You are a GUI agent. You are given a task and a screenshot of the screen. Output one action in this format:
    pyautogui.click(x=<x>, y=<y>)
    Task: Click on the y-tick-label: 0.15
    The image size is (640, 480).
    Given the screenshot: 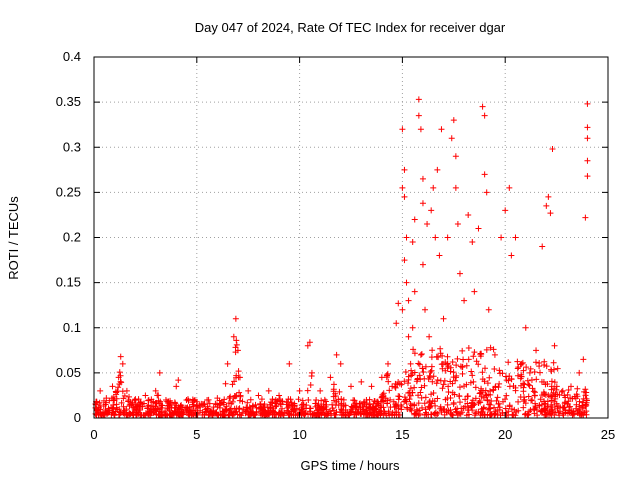 What is the action you would take?
    pyautogui.click(x=68, y=282)
    